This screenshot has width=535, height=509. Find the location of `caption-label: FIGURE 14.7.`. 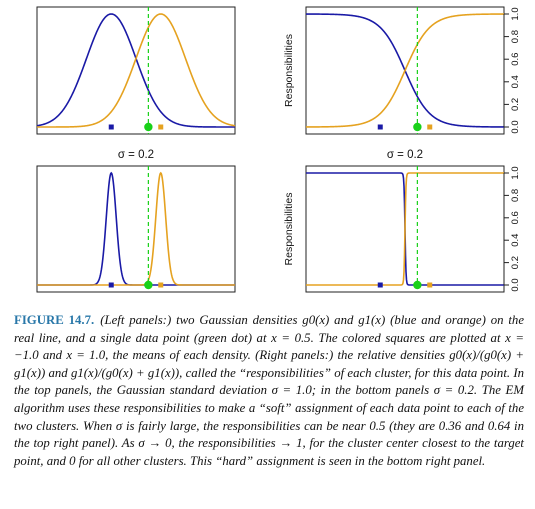

caption-label: FIGURE 14.7. is located at coordinates (54, 320).